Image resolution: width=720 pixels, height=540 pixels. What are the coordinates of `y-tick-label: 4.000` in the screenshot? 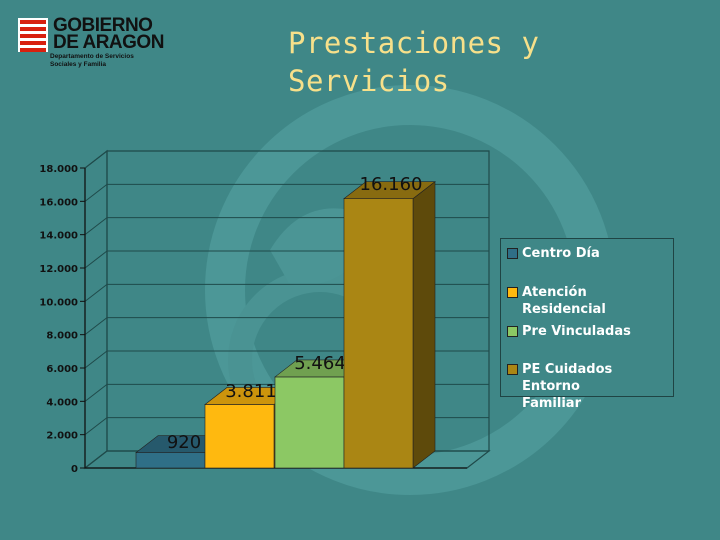 It's located at (62, 402).